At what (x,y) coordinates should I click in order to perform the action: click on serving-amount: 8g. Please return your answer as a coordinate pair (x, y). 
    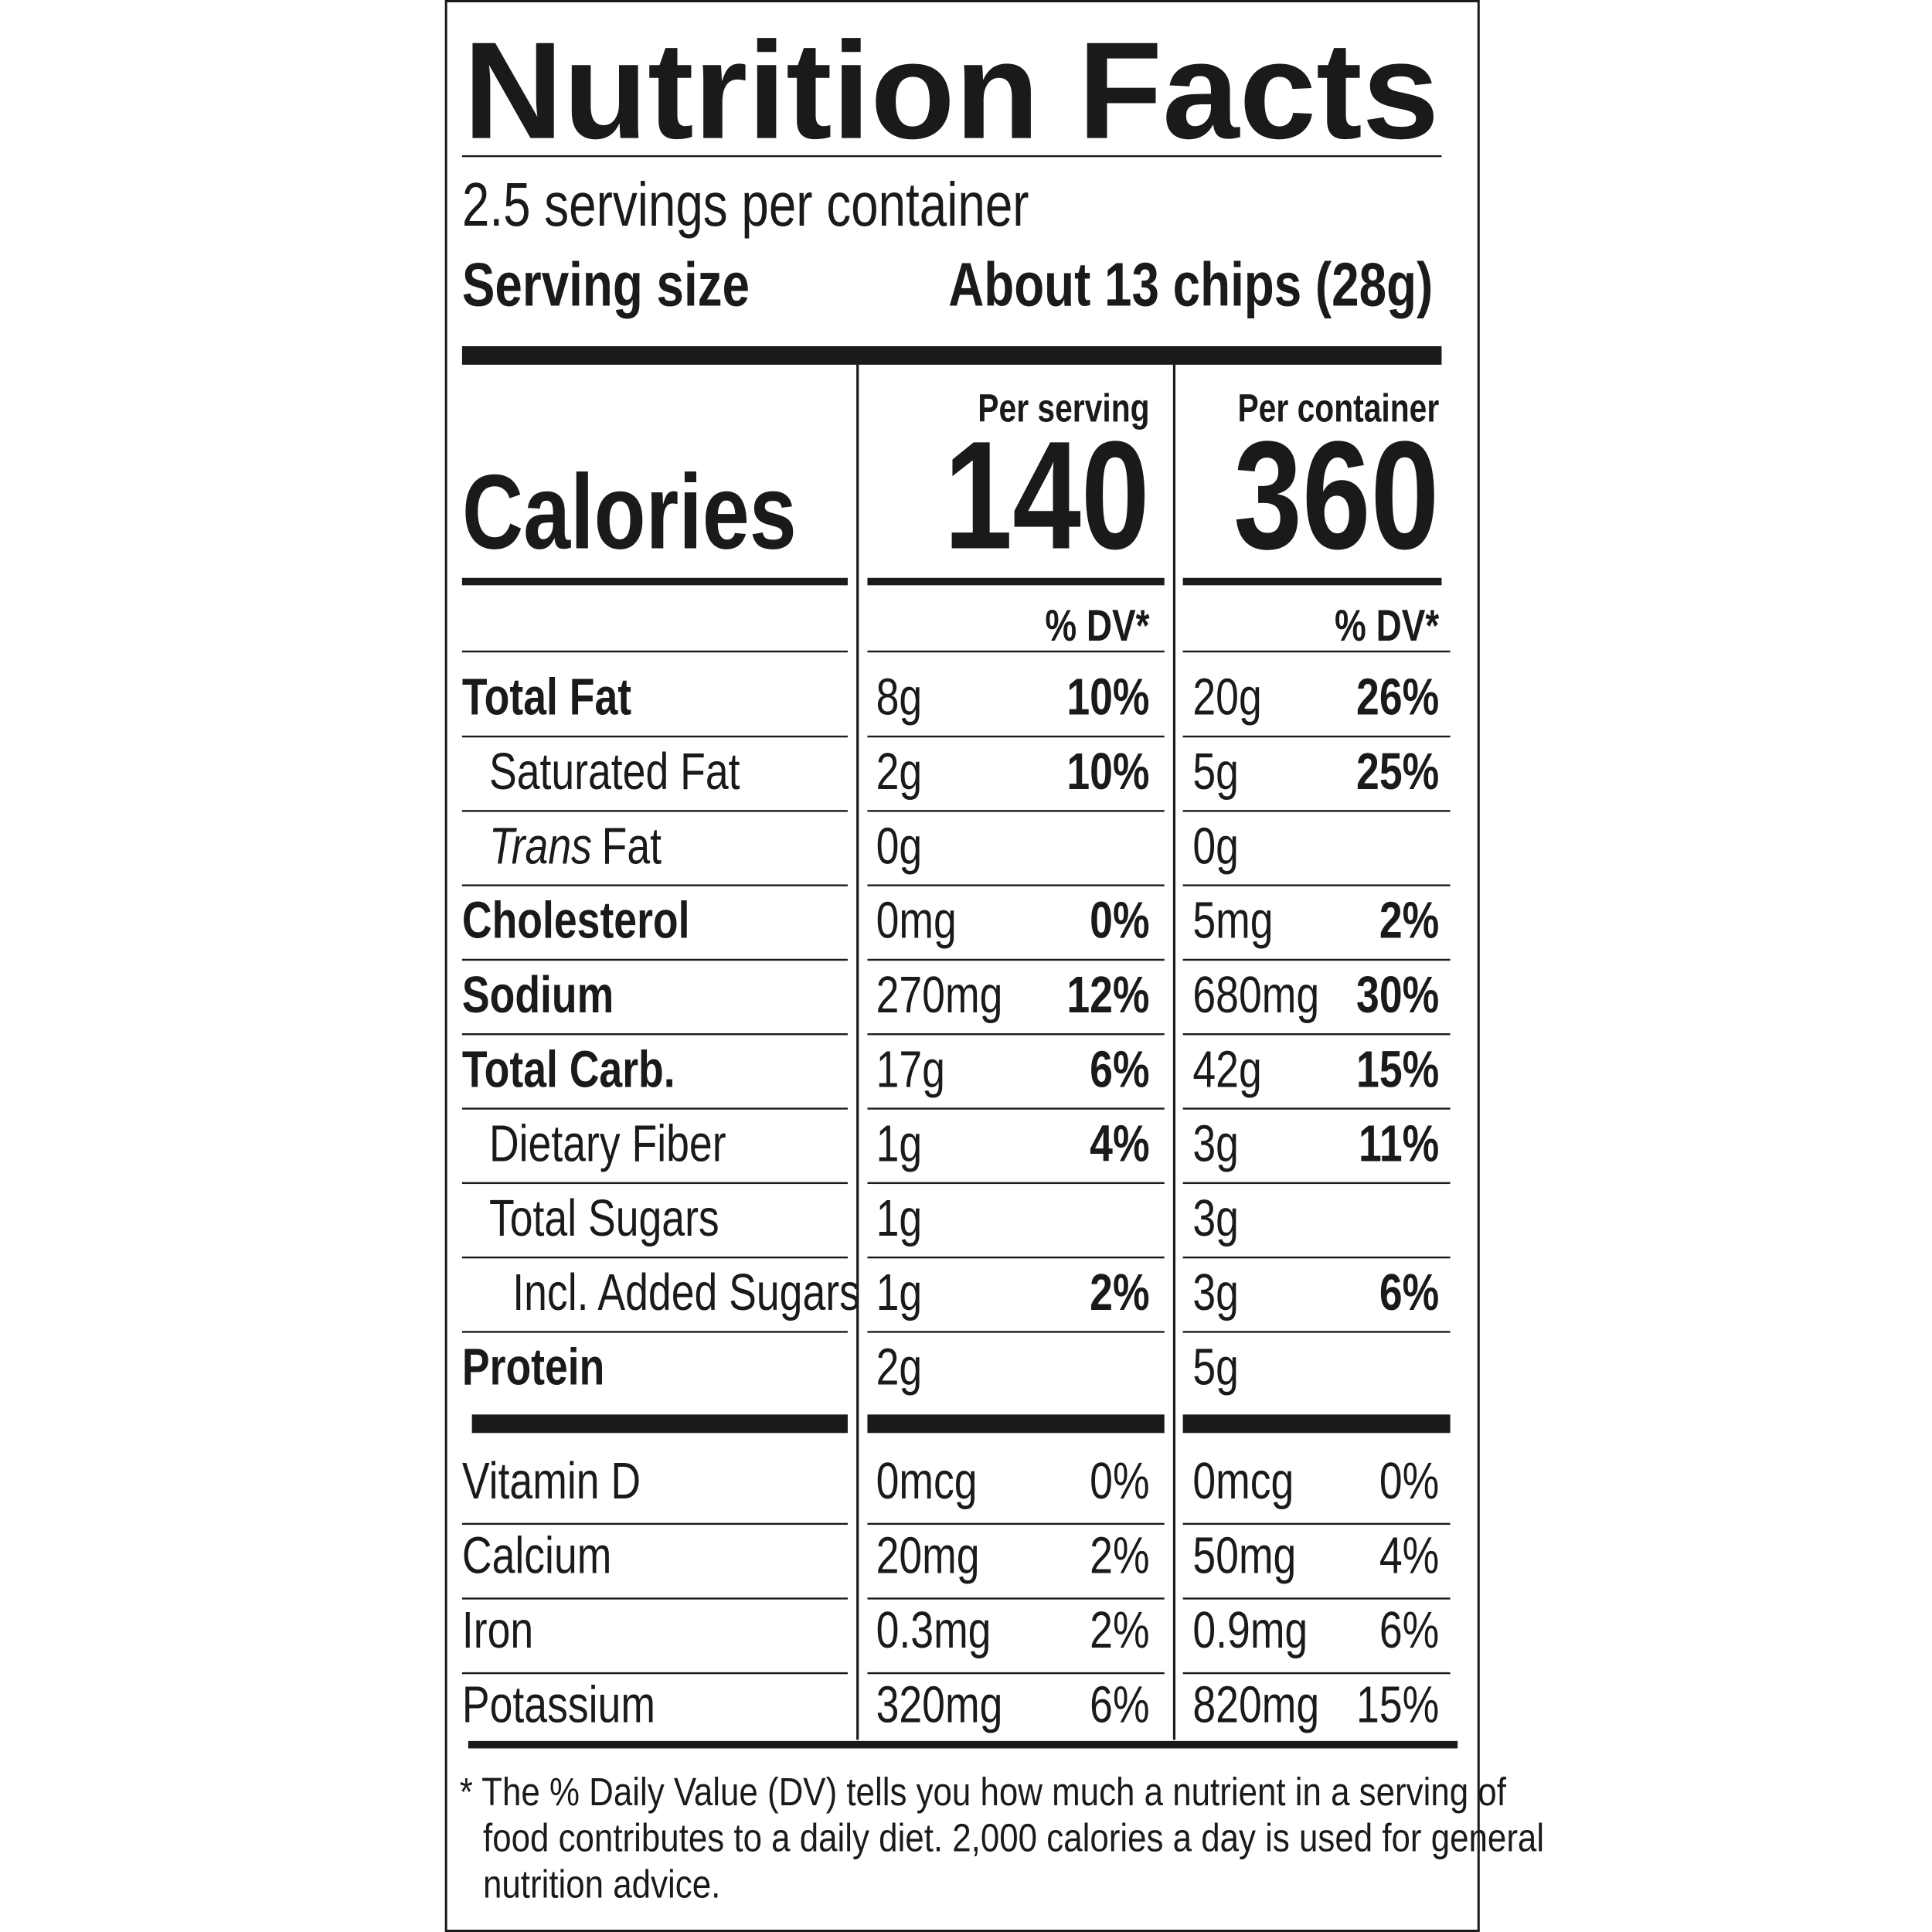
    Looking at the image, I should click on (900, 697).